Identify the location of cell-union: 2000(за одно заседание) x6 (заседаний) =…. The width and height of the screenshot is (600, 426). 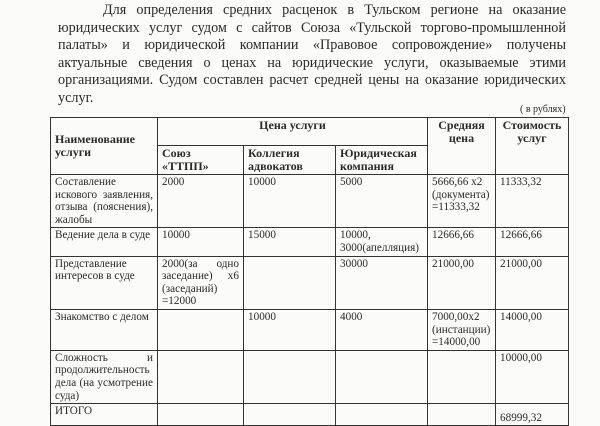
(200, 282).